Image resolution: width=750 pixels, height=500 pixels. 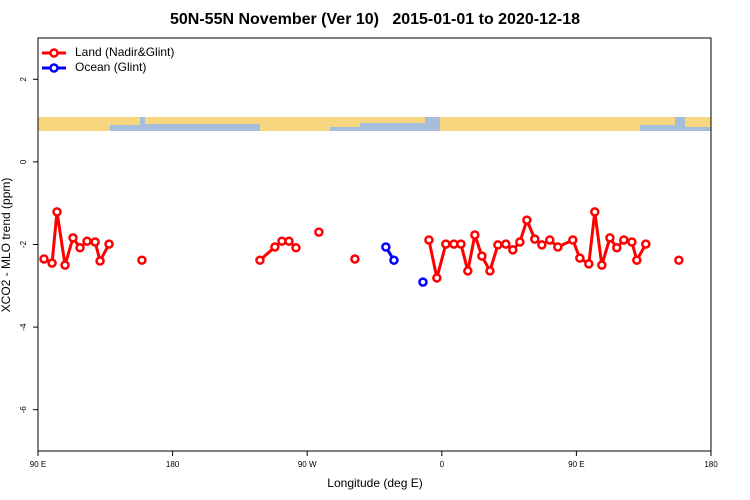 I want to click on x-axis-label: Longitude (deg E), so click(x=374, y=483).